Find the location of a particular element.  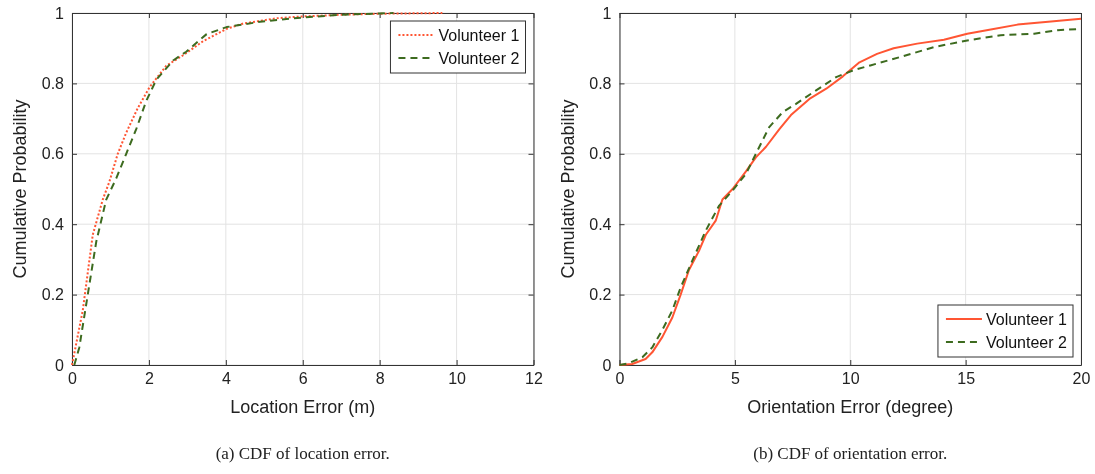

x-axis-title: Orientation Error (degree) is located at coordinates (850, 407).